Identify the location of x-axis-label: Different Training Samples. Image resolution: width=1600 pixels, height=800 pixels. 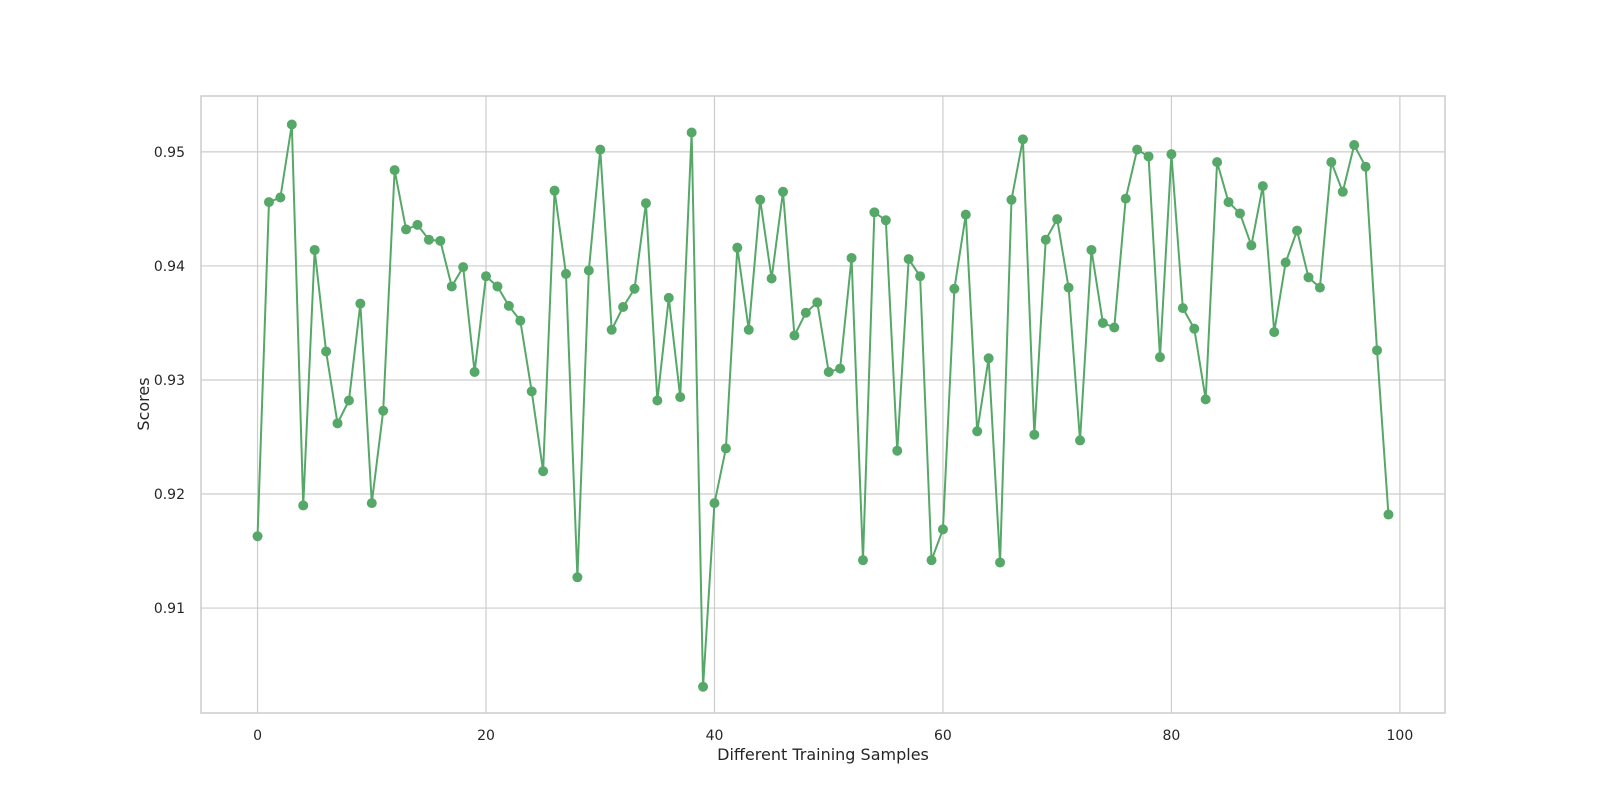
(823, 754).